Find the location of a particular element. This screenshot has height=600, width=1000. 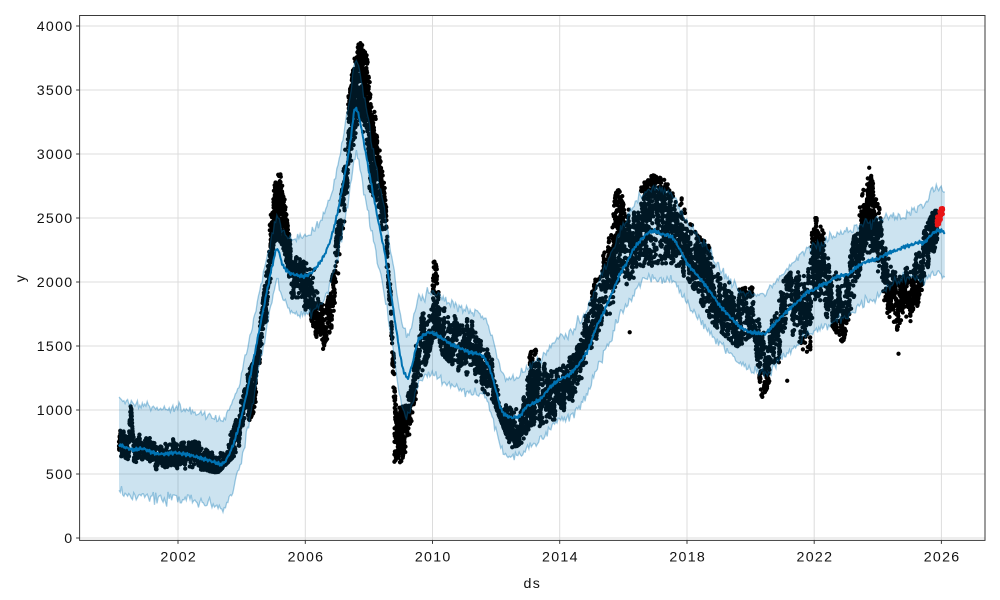

svg-text: 2500 is located at coordinates (55, 219).